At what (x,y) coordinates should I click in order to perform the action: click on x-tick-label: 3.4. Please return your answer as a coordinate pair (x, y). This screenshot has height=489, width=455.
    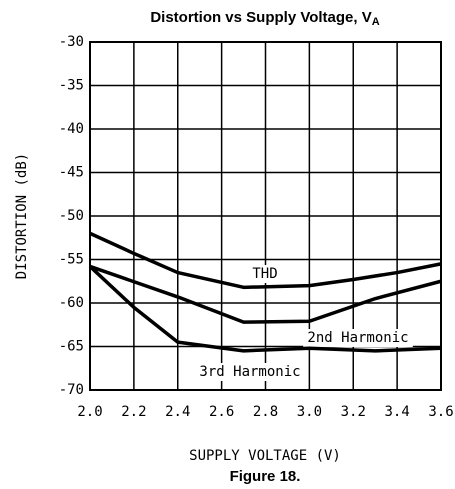
    Looking at the image, I should click on (396, 412).